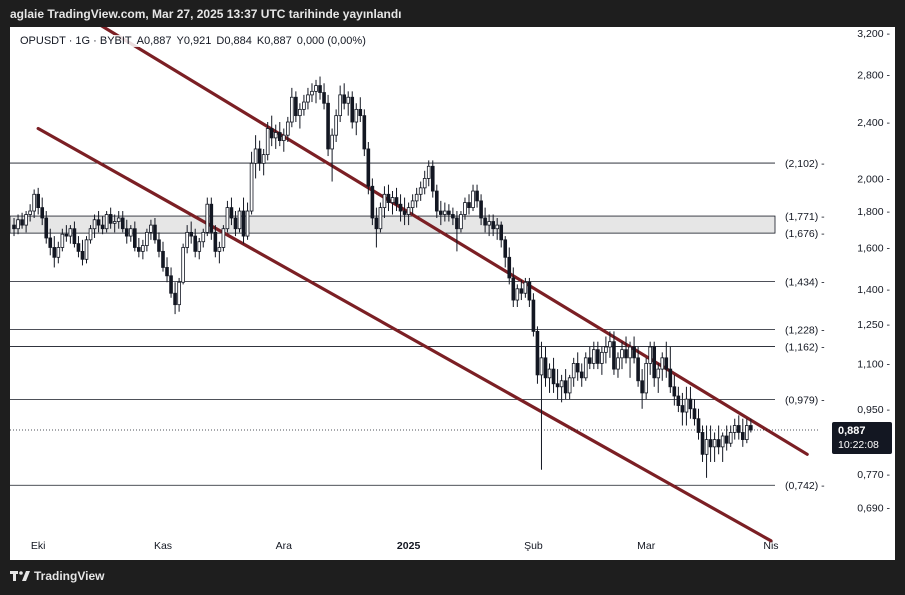 This screenshot has height=595, width=905. I want to click on y-tick-label: 2,000 -, so click(873, 179).